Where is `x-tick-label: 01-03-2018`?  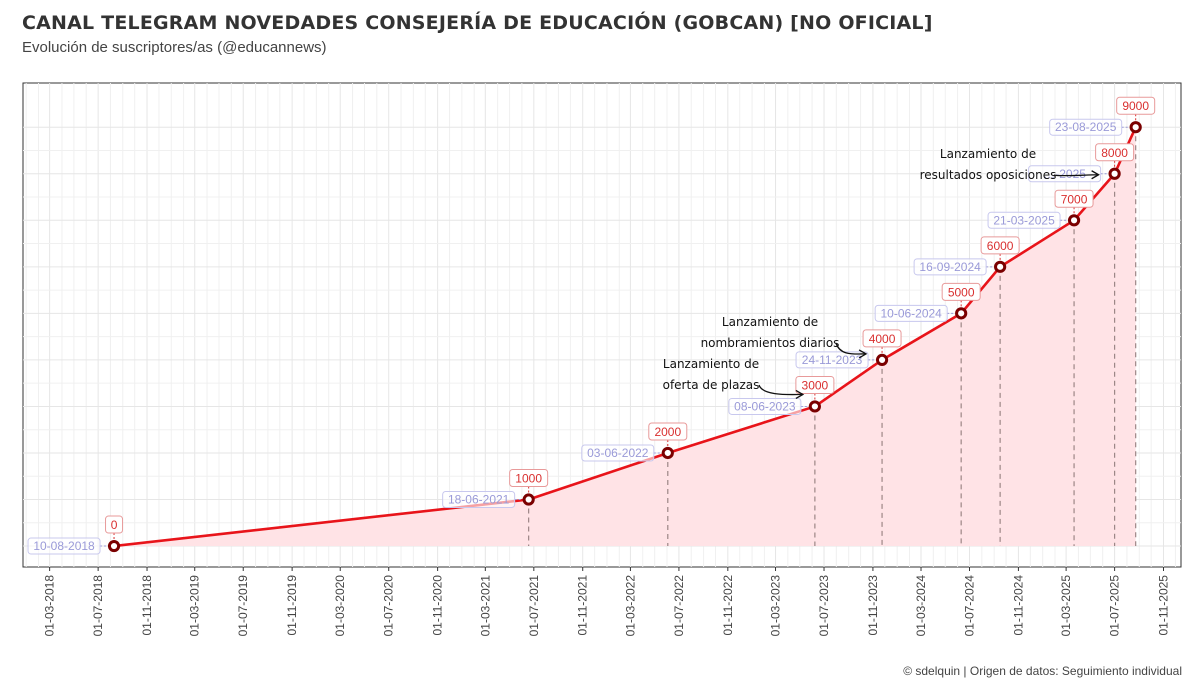 x-tick-label: 01-03-2018 is located at coordinates (50, 606).